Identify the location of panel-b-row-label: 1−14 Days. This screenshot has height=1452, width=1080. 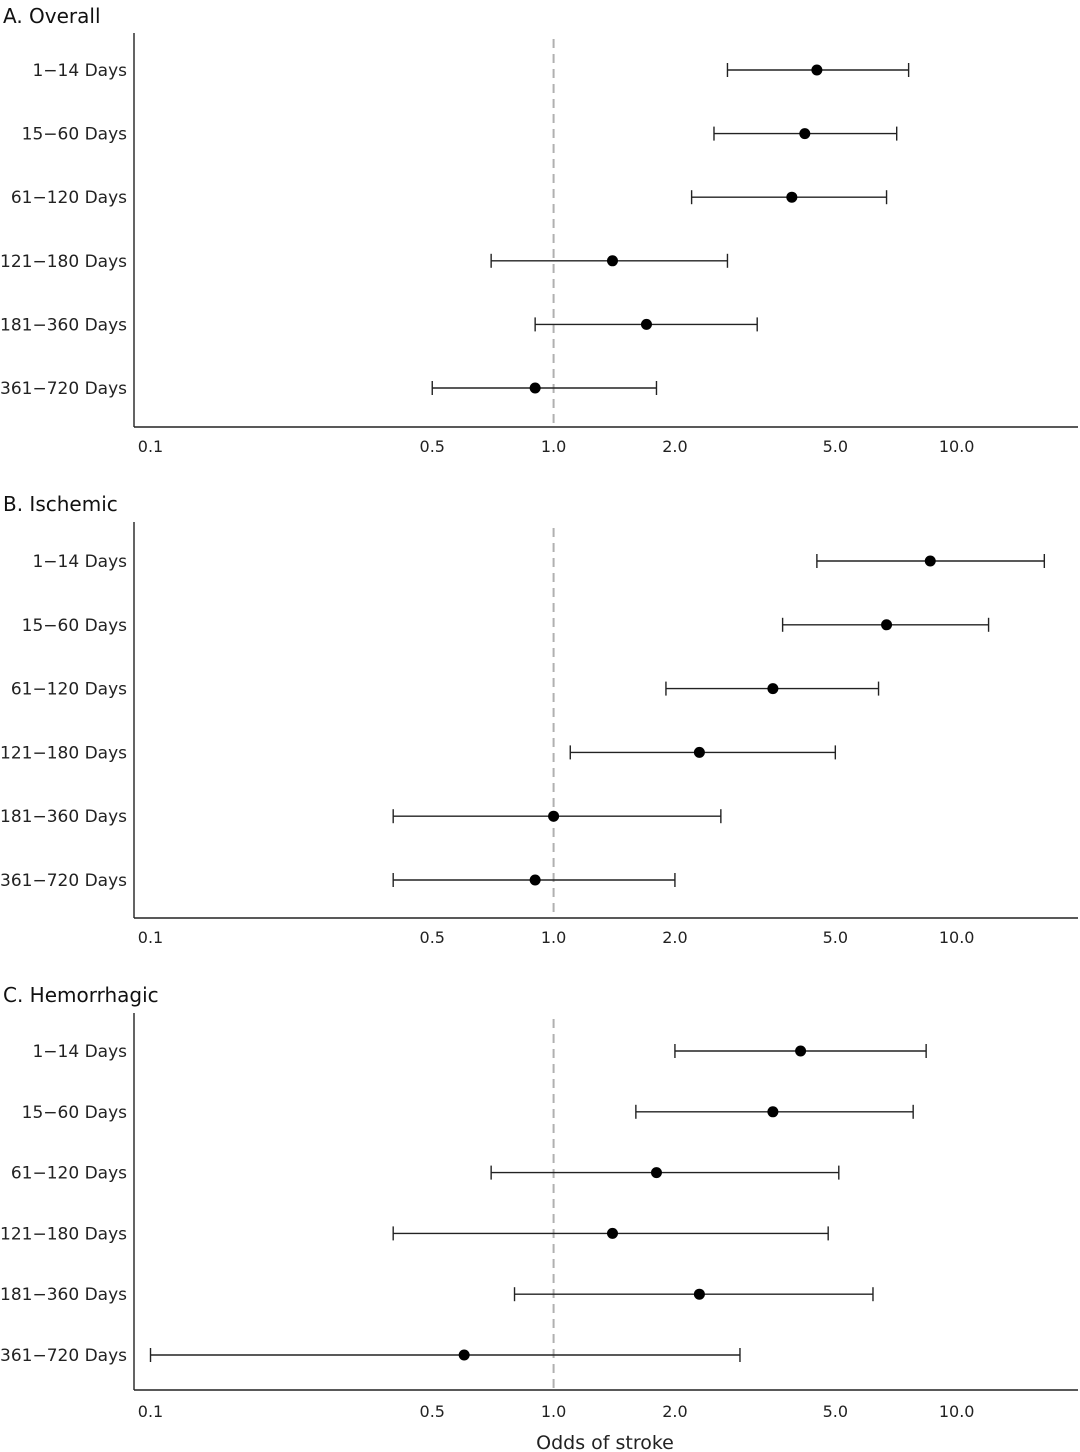
(79, 562).